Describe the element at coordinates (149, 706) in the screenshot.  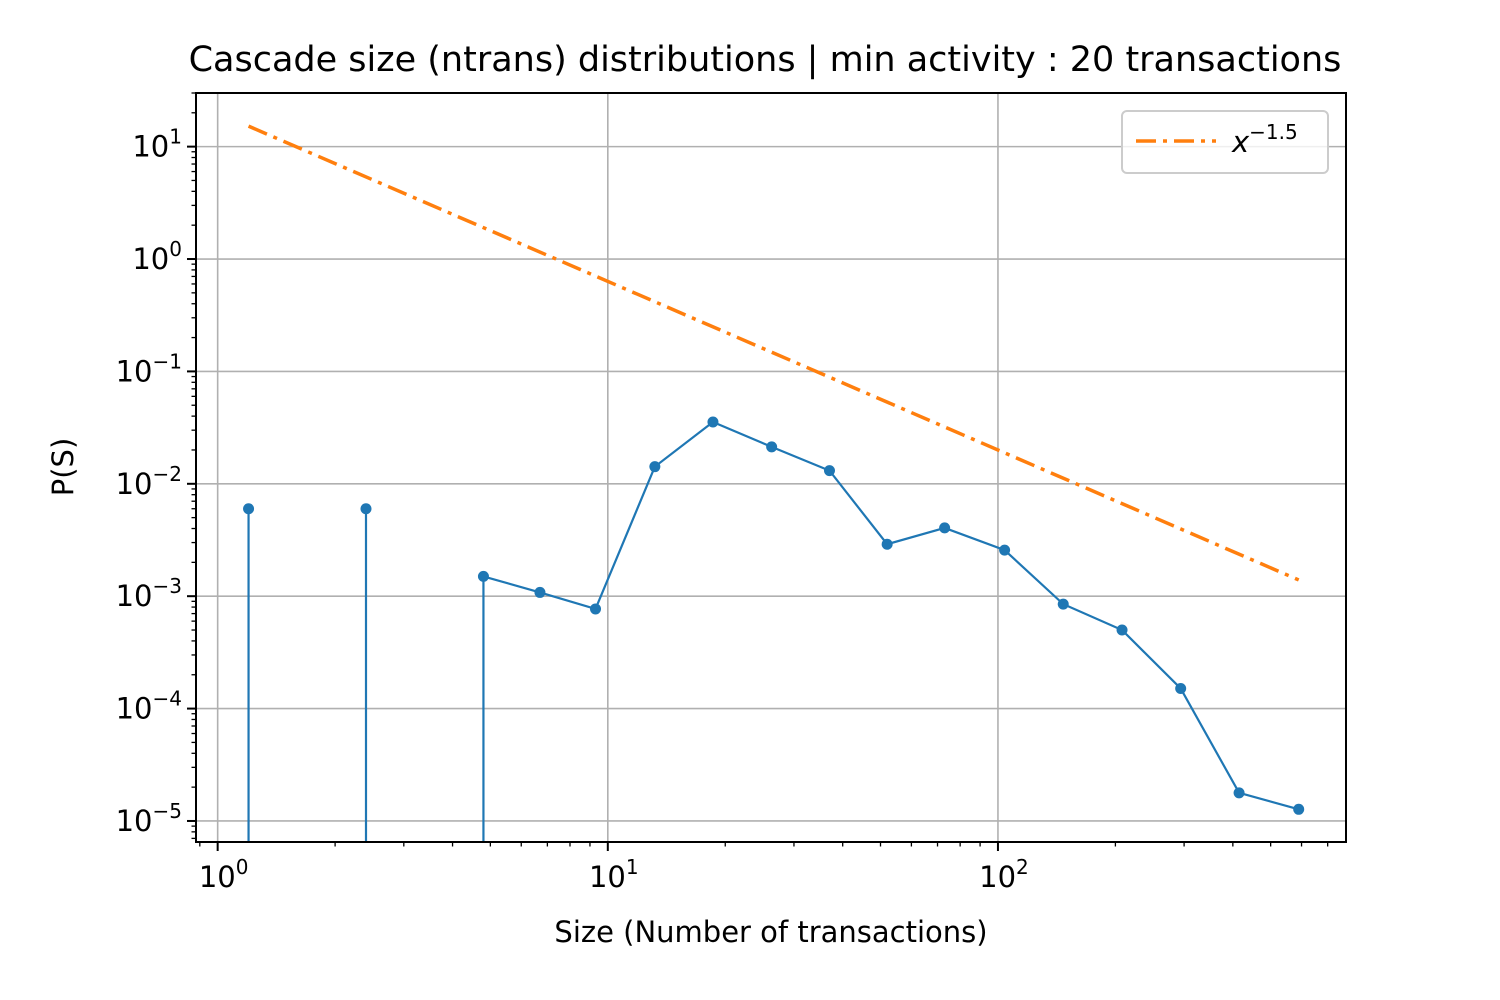
I see `y-tick-label: 10⁻⁴` at that location.